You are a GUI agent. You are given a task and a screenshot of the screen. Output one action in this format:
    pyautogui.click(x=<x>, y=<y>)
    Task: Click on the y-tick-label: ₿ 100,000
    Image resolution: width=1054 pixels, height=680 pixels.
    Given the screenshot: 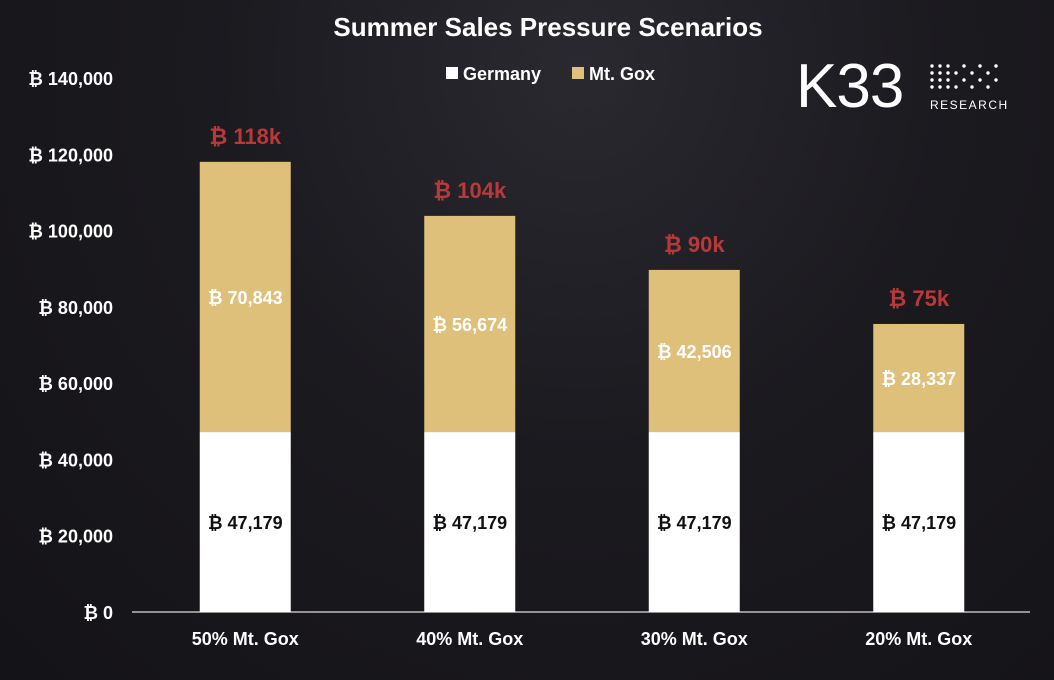 What is the action you would take?
    pyautogui.click(x=70, y=232)
    